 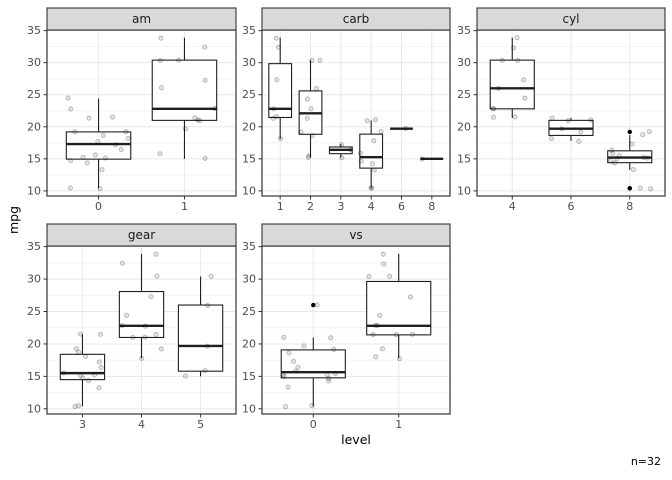 I want to click on facet-strip-title: am, so click(x=141, y=19).